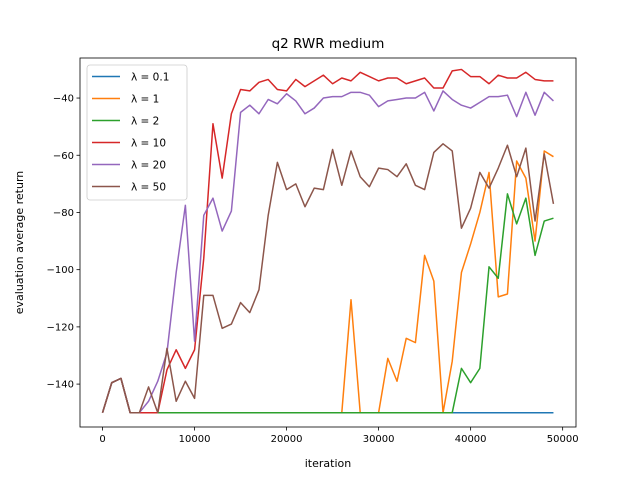  Describe the element at coordinates (328, 44) in the screenshot. I see `chart-title: q2 RWR medium` at that location.